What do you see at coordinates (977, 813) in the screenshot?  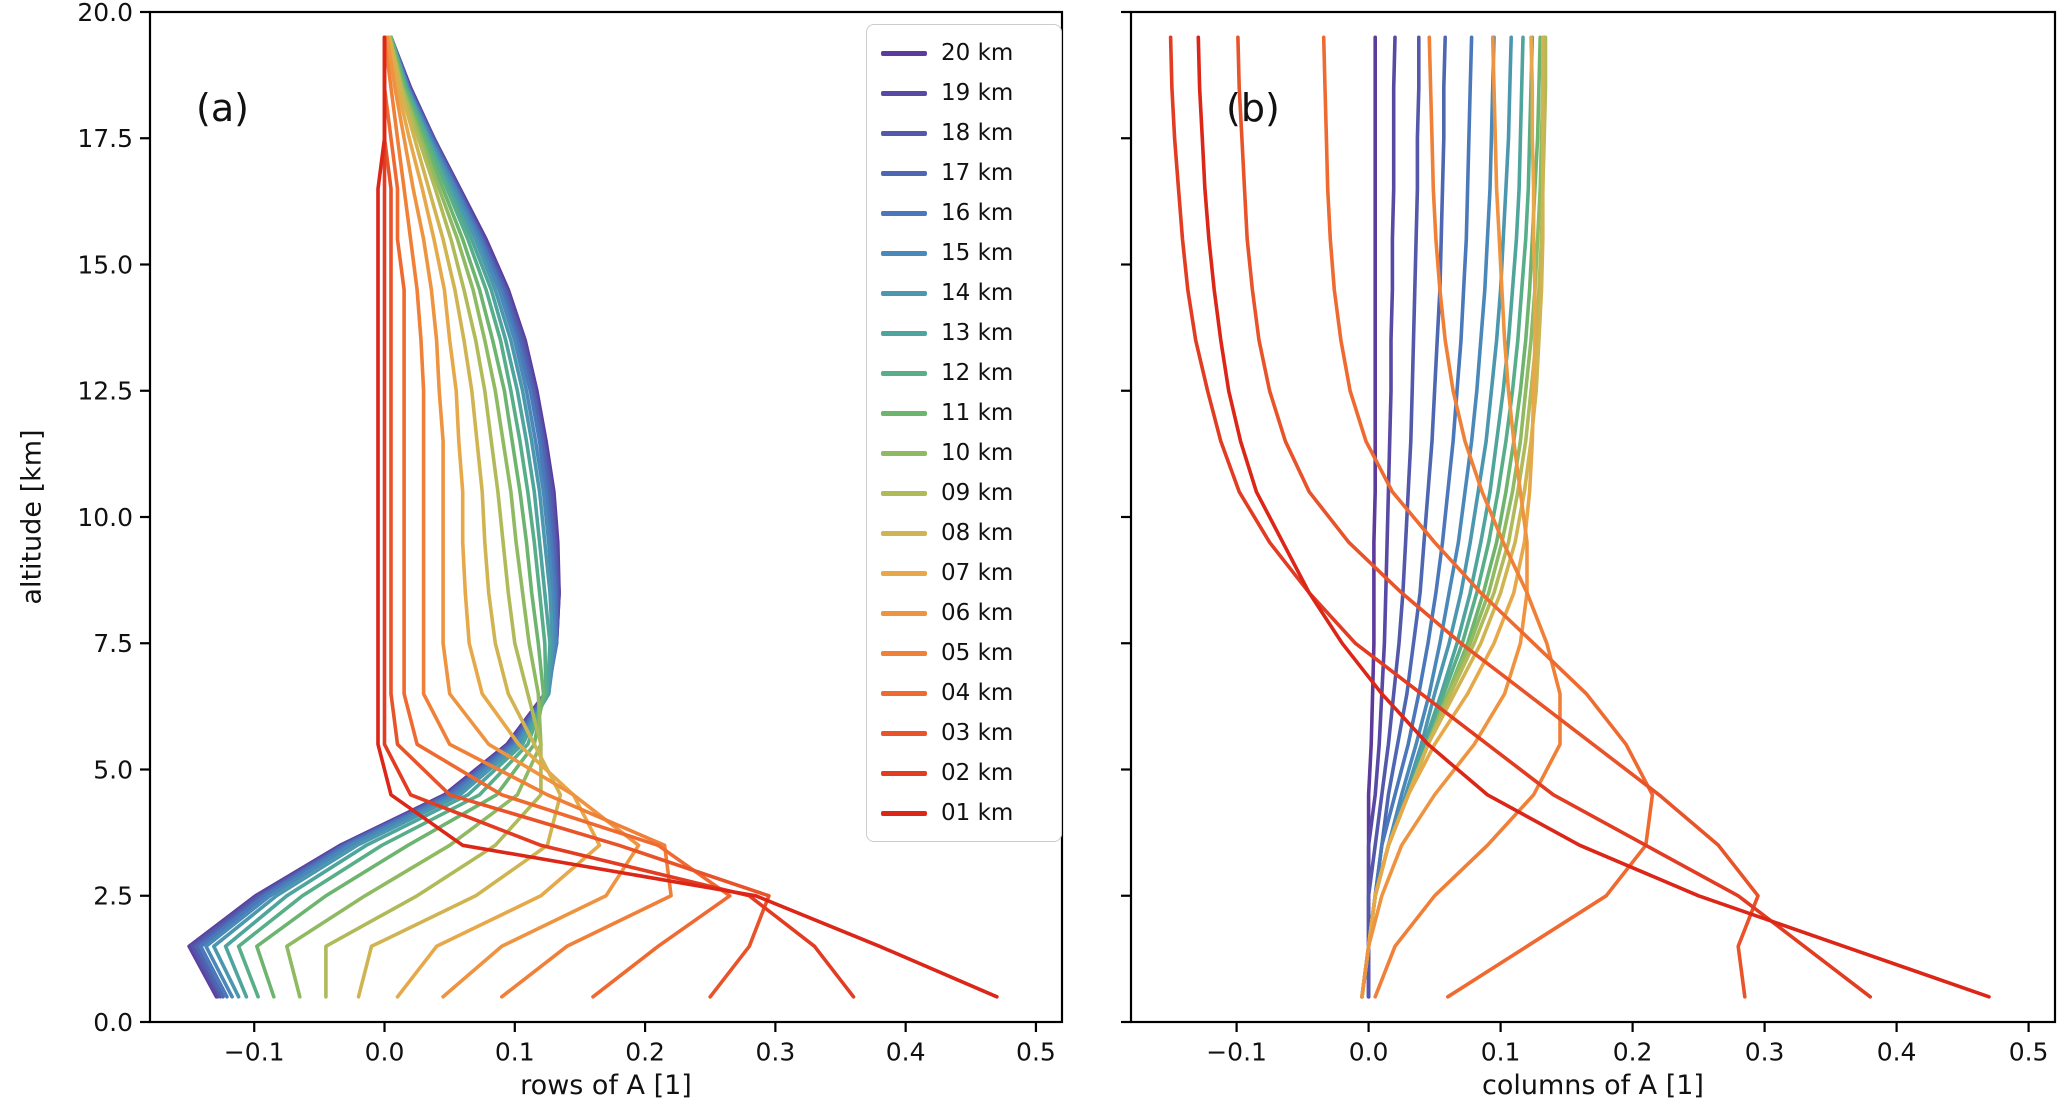 I see `legend-item-label: 01 km` at bounding box center [977, 813].